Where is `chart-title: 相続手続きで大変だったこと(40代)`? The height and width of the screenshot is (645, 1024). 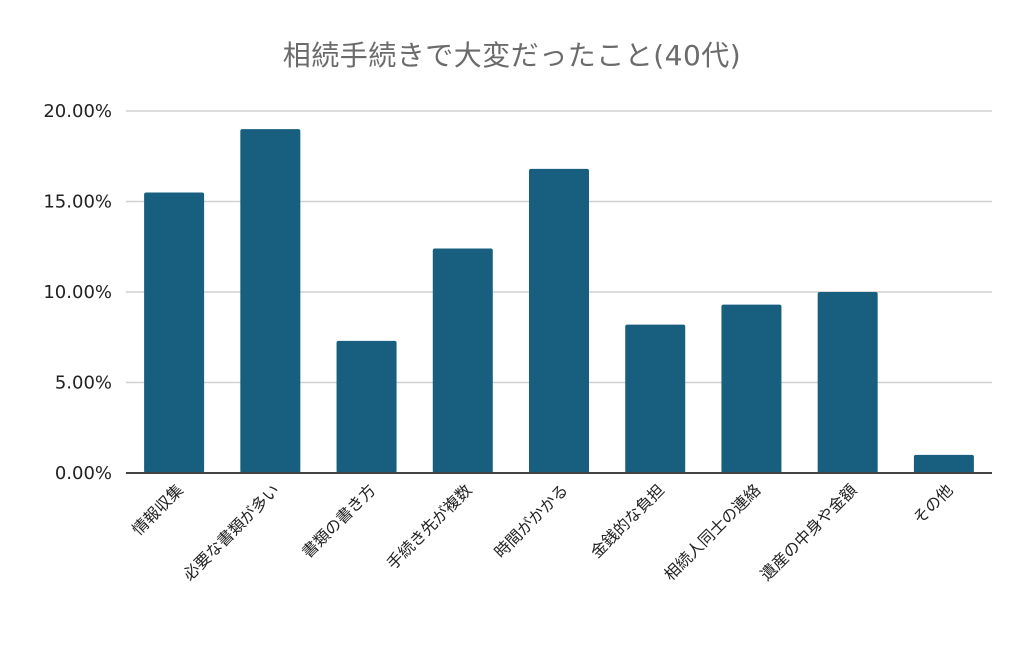
chart-title: 相続手続きで大変だったこと(40代) is located at coordinates (512, 55).